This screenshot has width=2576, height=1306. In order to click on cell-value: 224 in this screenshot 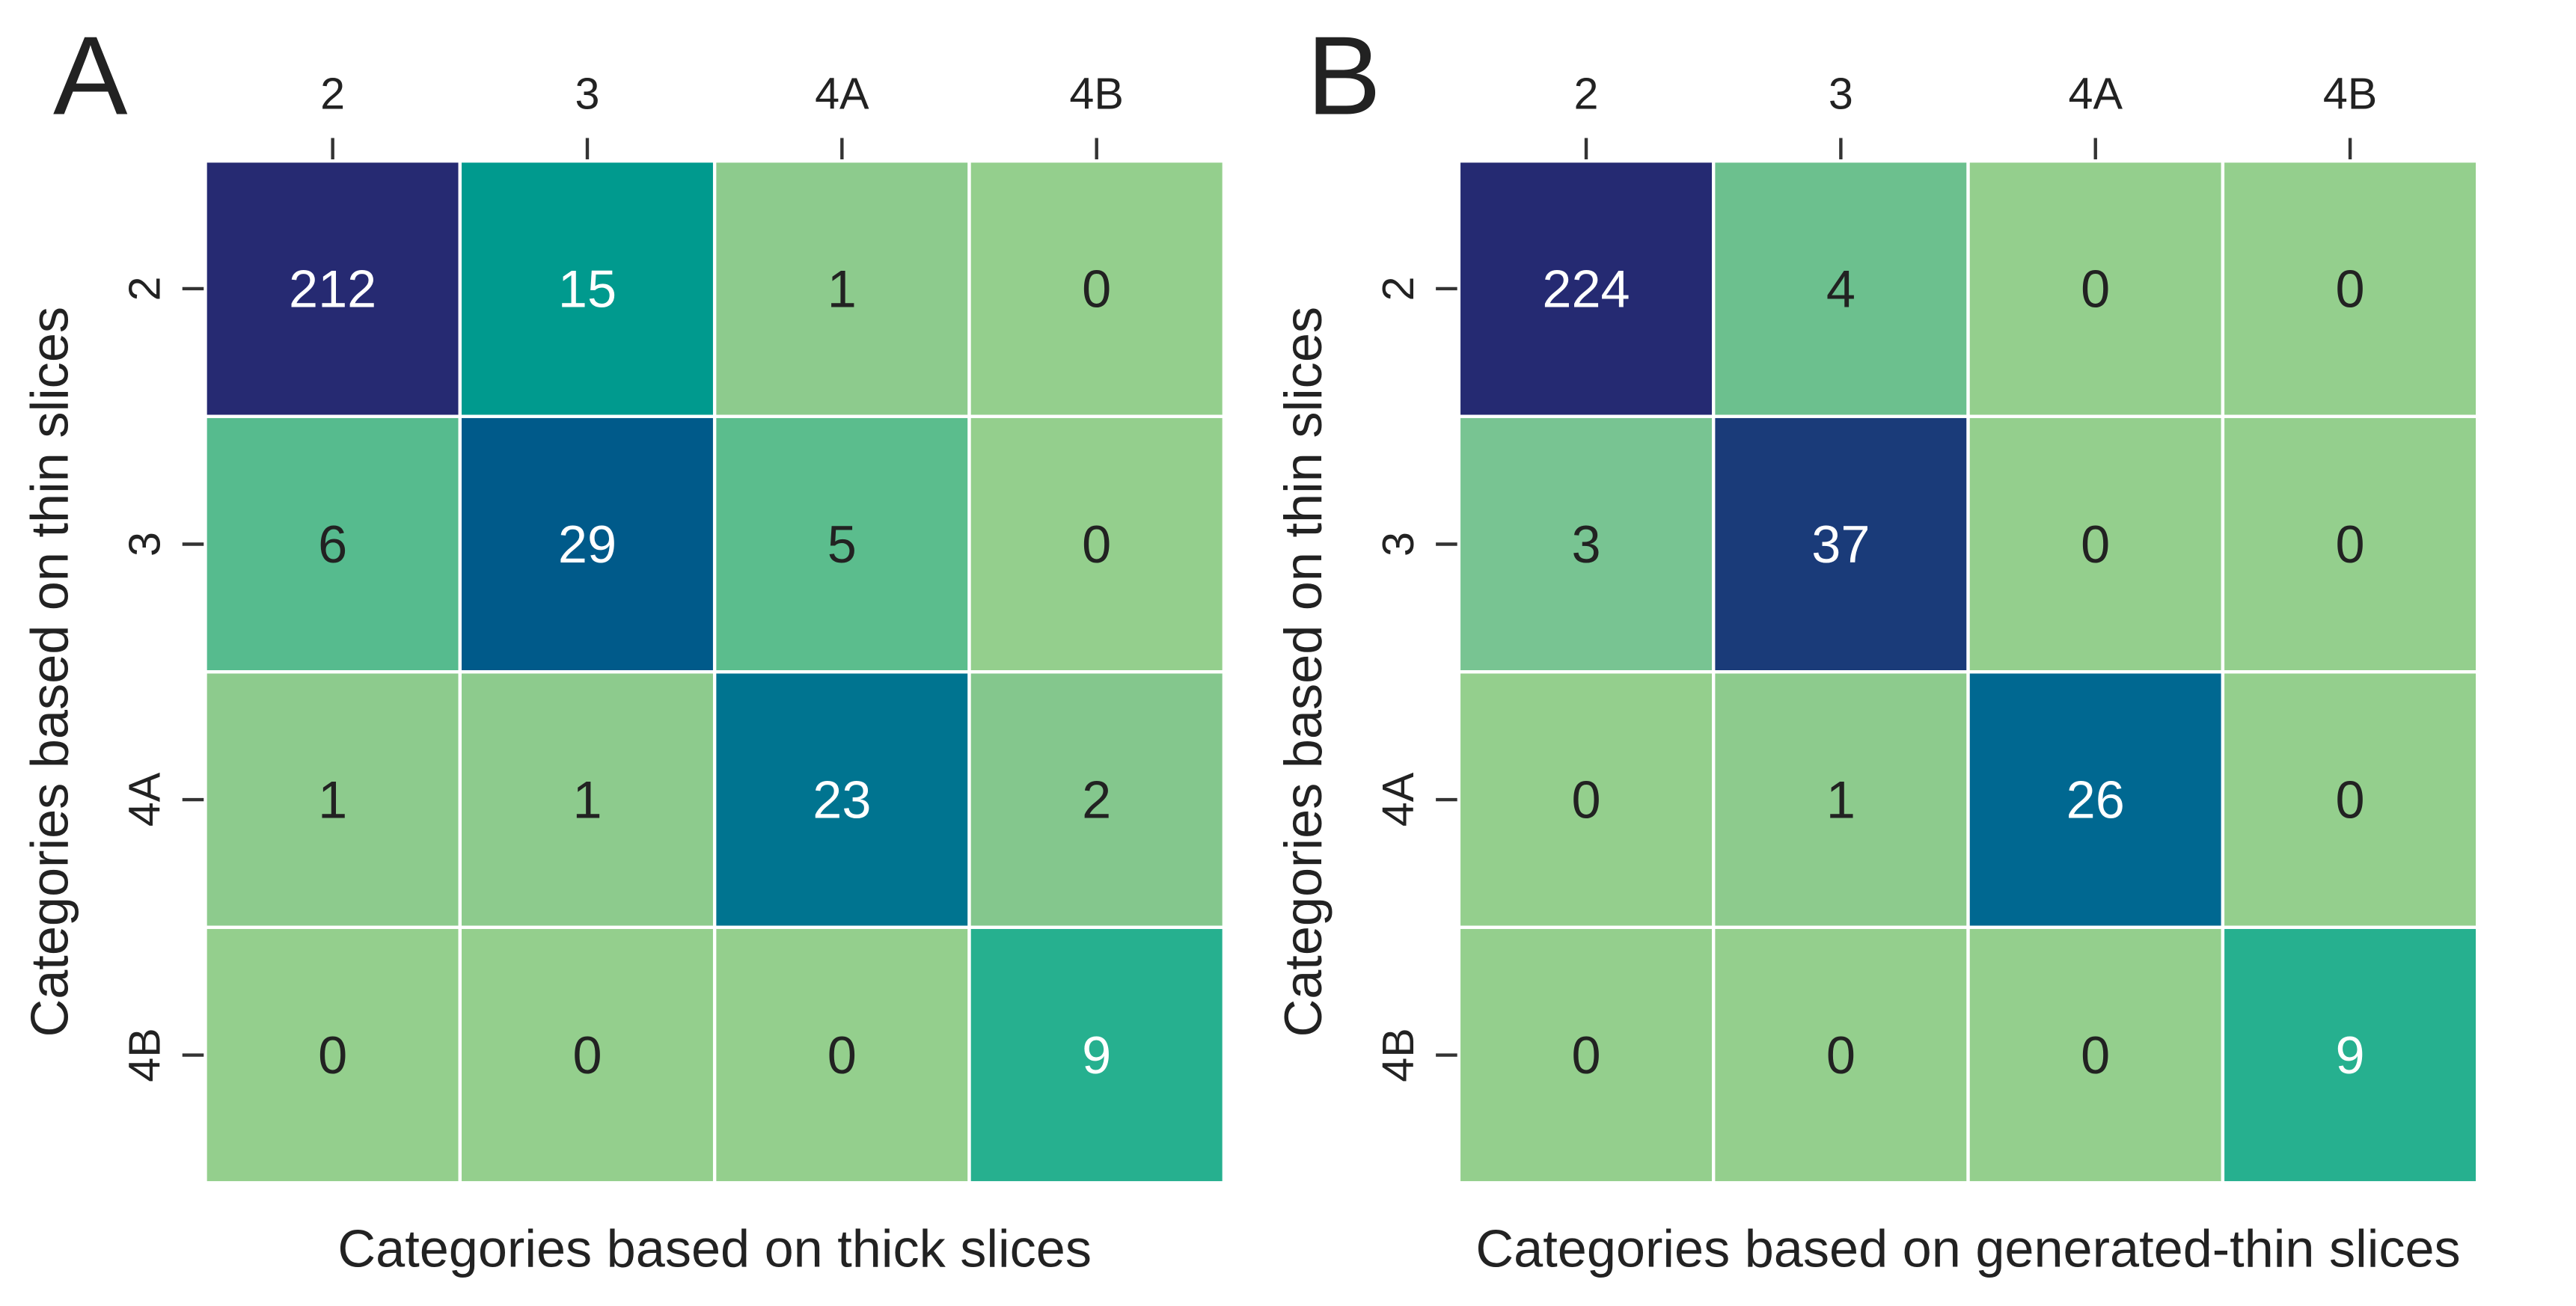, I will do `click(1586, 288)`.